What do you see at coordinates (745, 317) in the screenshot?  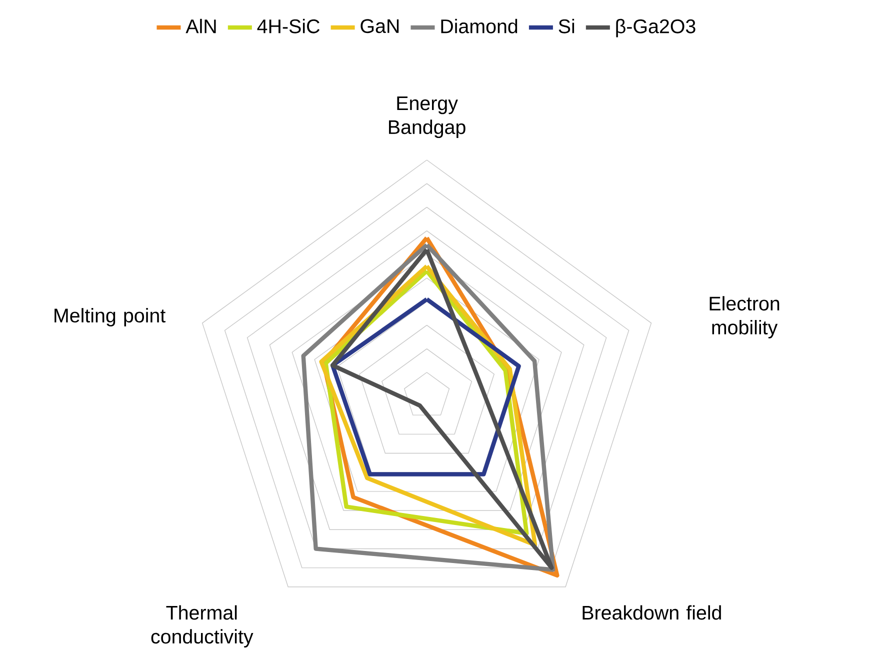 I see `spoke-label: Electron mobility` at bounding box center [745, 317].